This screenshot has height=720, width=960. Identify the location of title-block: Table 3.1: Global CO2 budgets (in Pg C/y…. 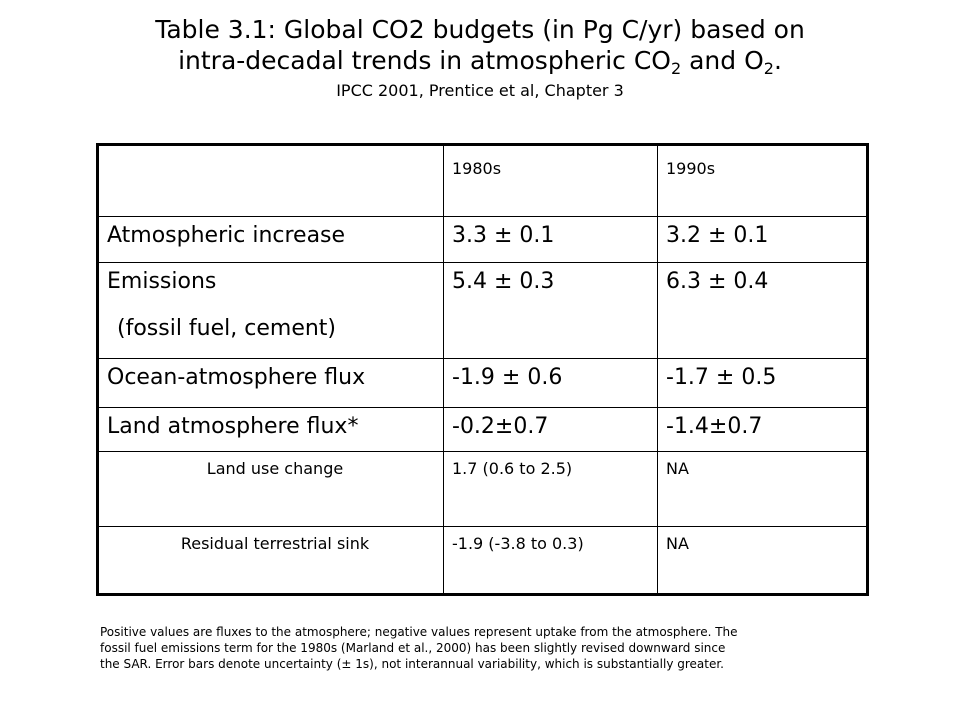
(480, 58).